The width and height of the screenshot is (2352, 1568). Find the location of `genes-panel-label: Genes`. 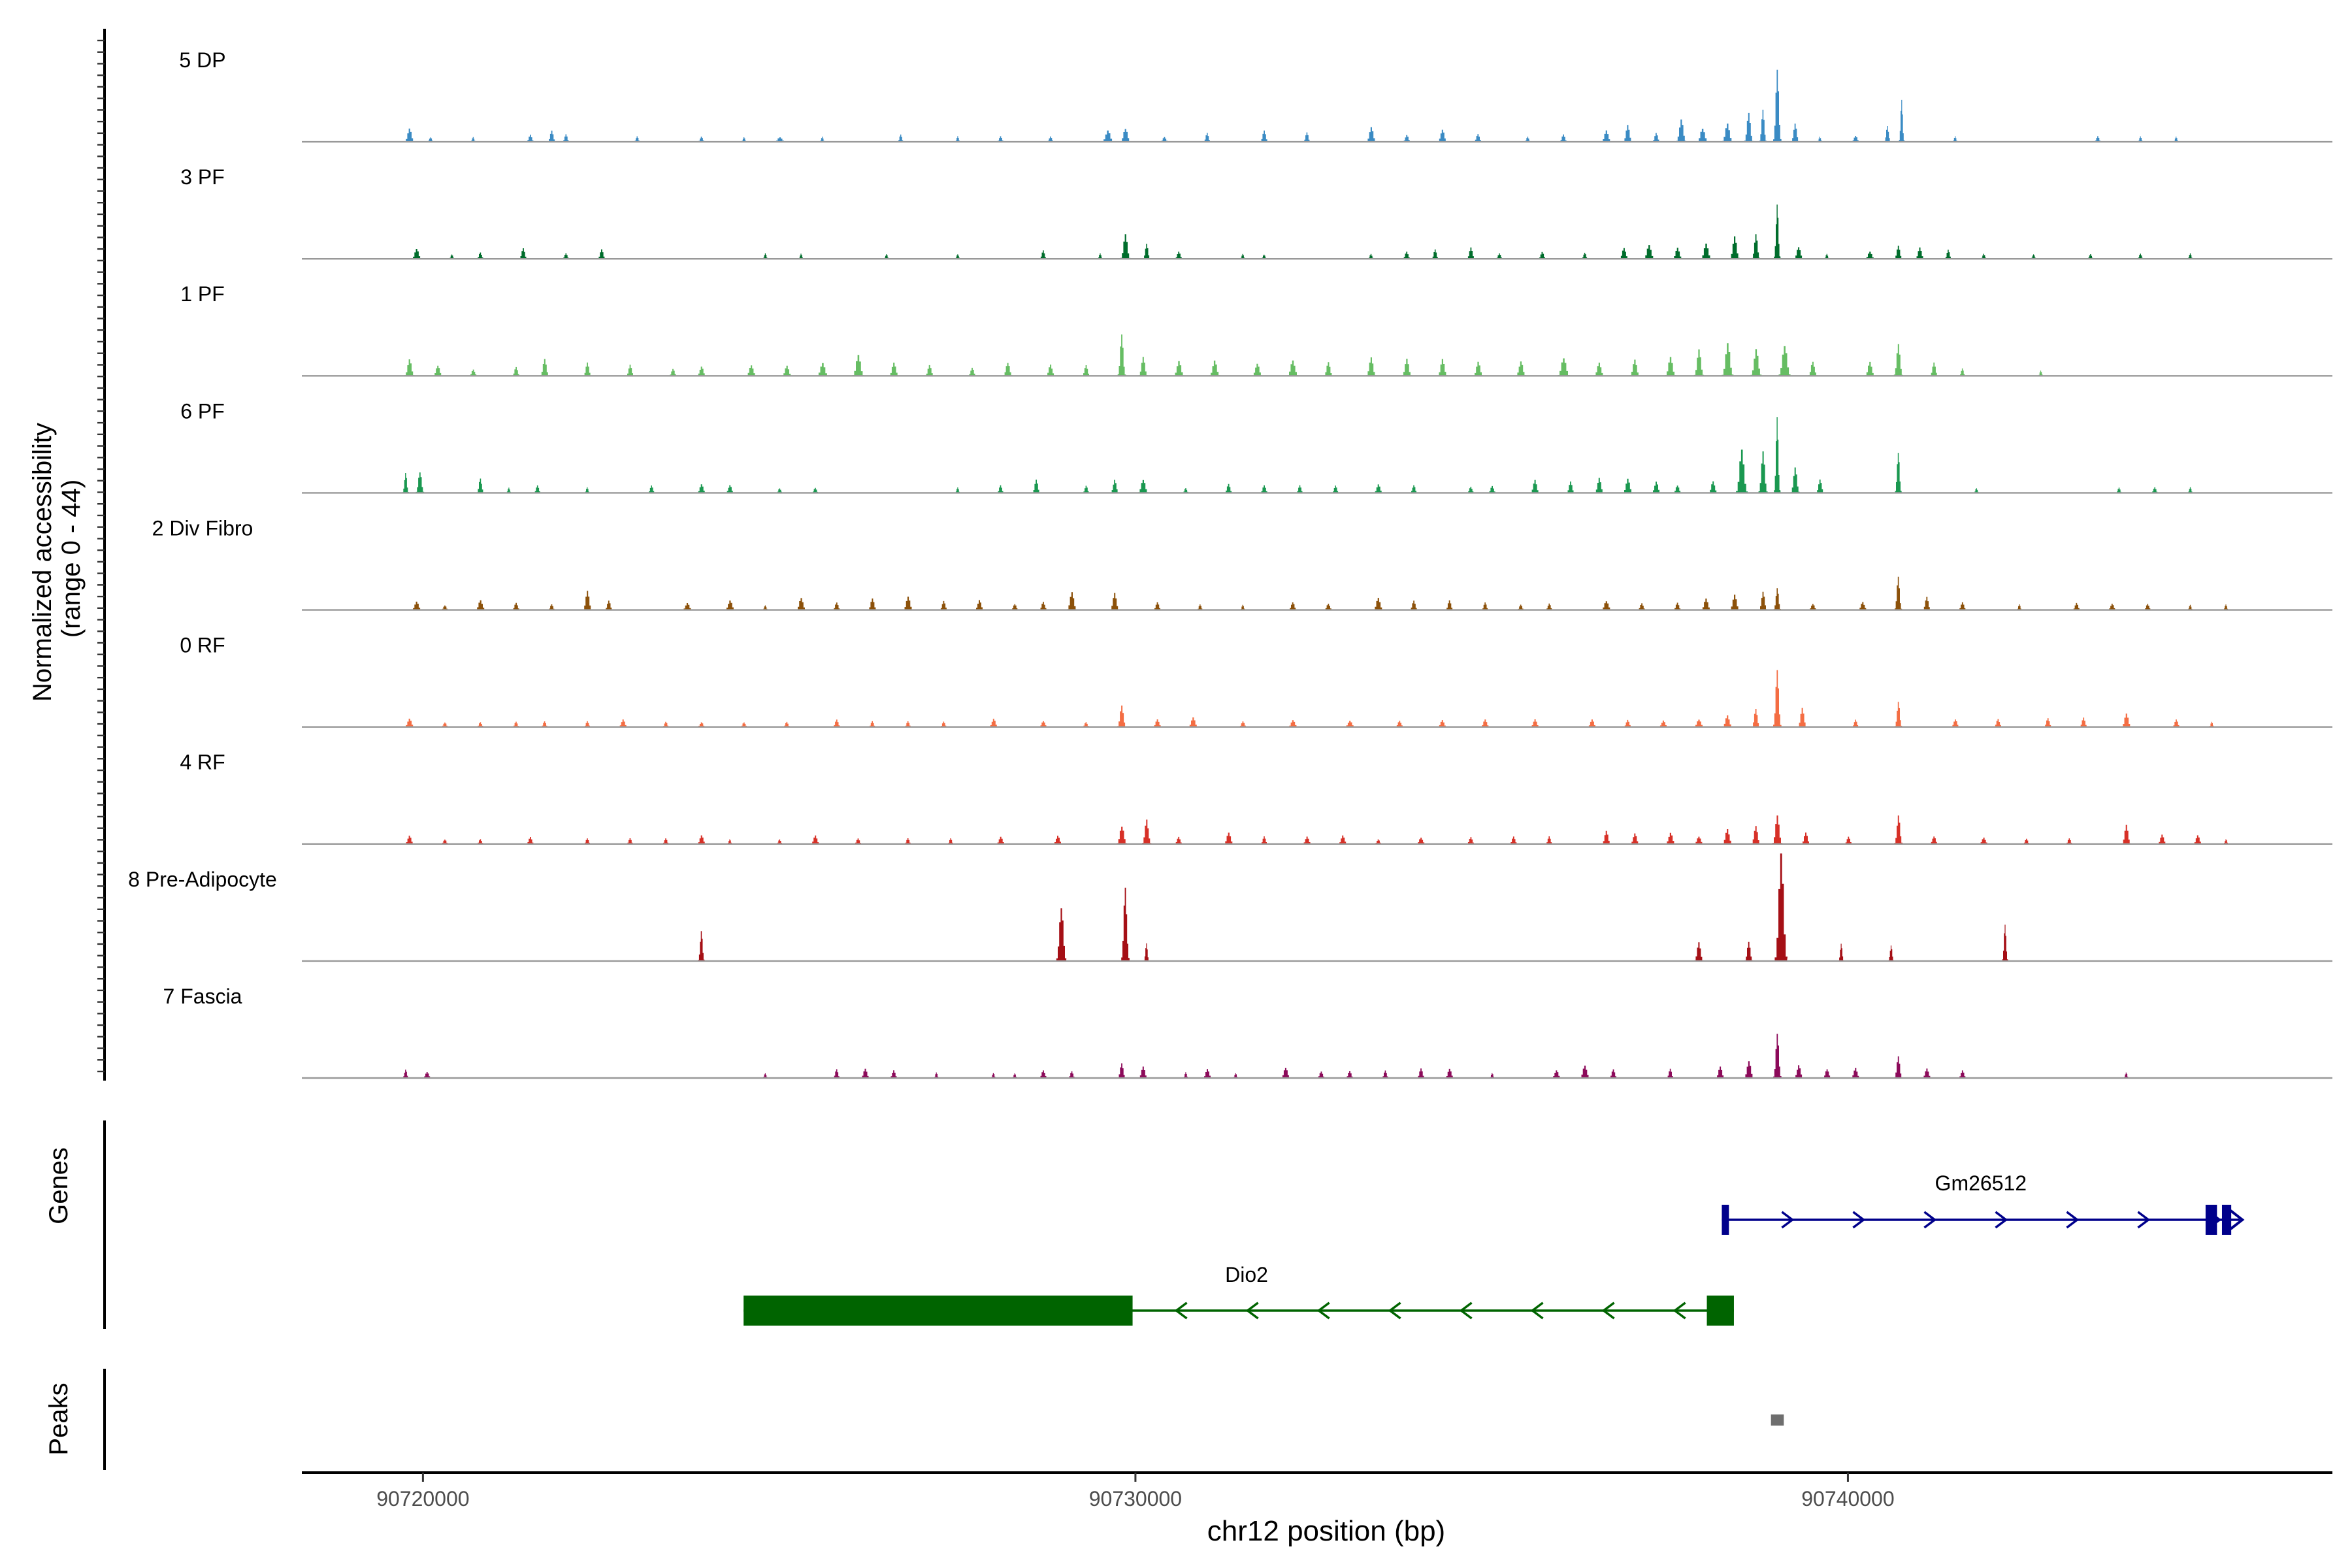

genes-panel-label: Genes is located at coordinates (58, 1185).